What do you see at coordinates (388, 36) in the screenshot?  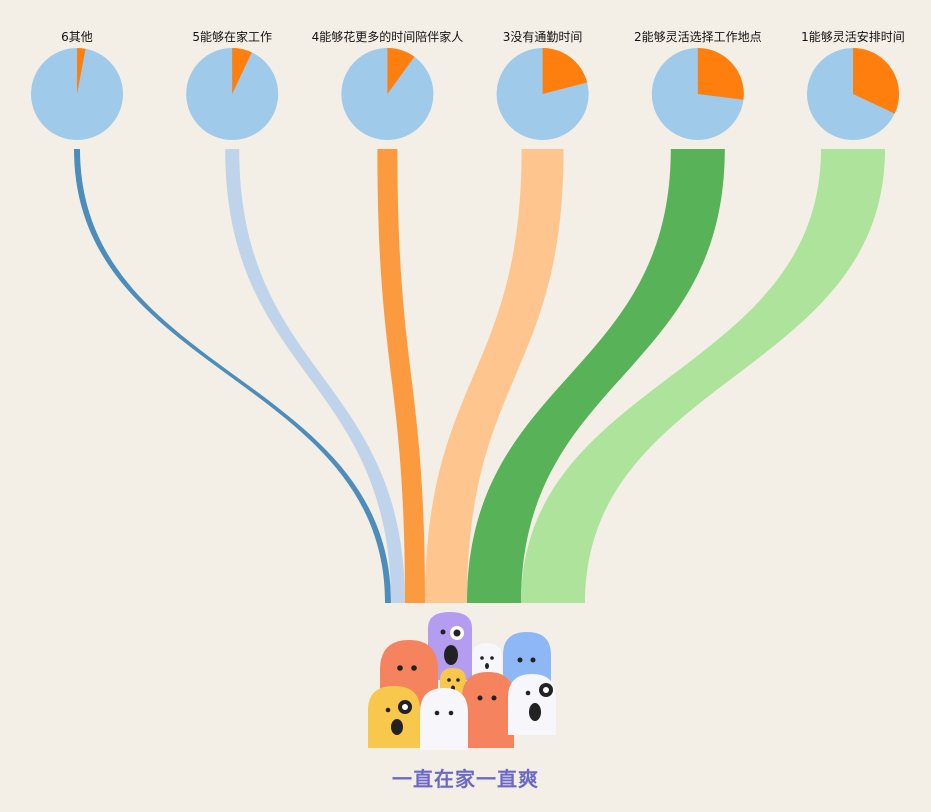 I see `category-label-3: 4能够花更多的时间陪伴家人` at bounding box center [388, 36].